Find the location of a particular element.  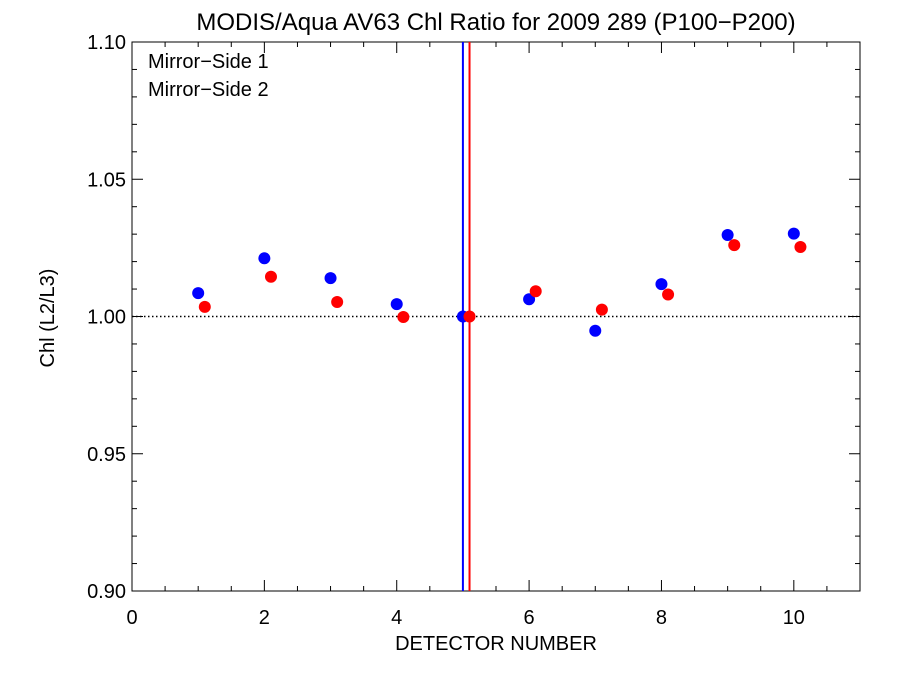

y-axis-label: Chl (L2/L3) is located at coordinates (48, 318).